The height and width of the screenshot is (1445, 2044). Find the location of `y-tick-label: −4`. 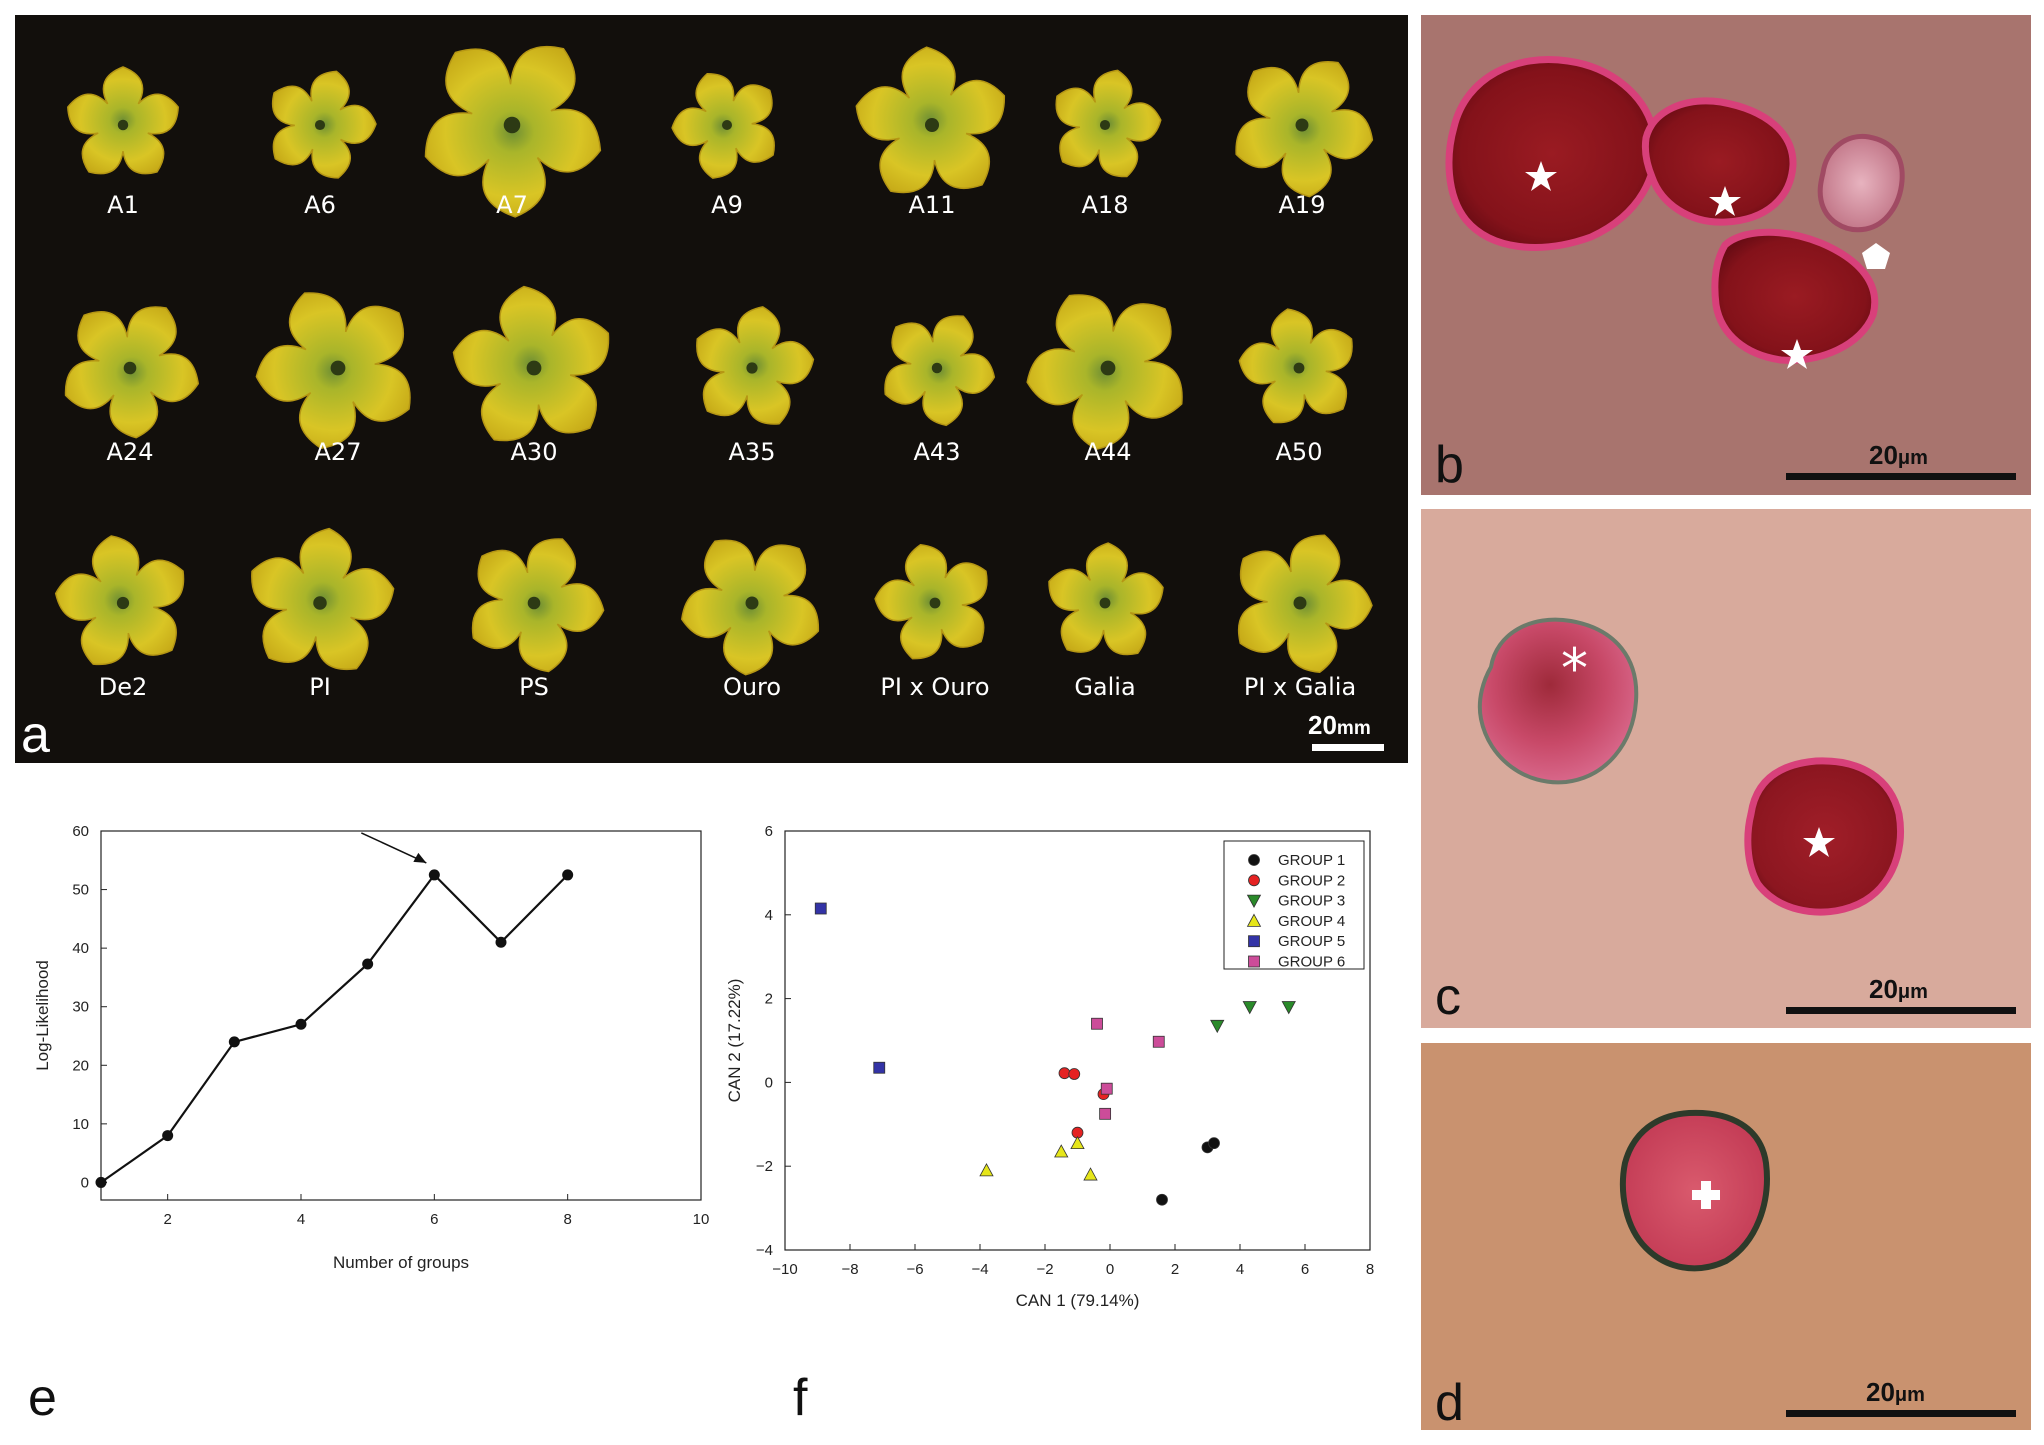

y-tick-label: −4 is located at coordinates (764, 1250).